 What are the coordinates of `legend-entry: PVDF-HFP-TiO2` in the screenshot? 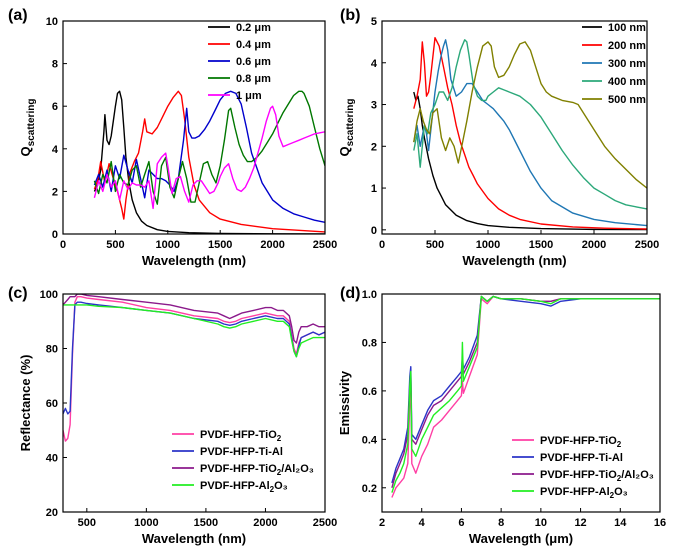 It's located at (241, 436).